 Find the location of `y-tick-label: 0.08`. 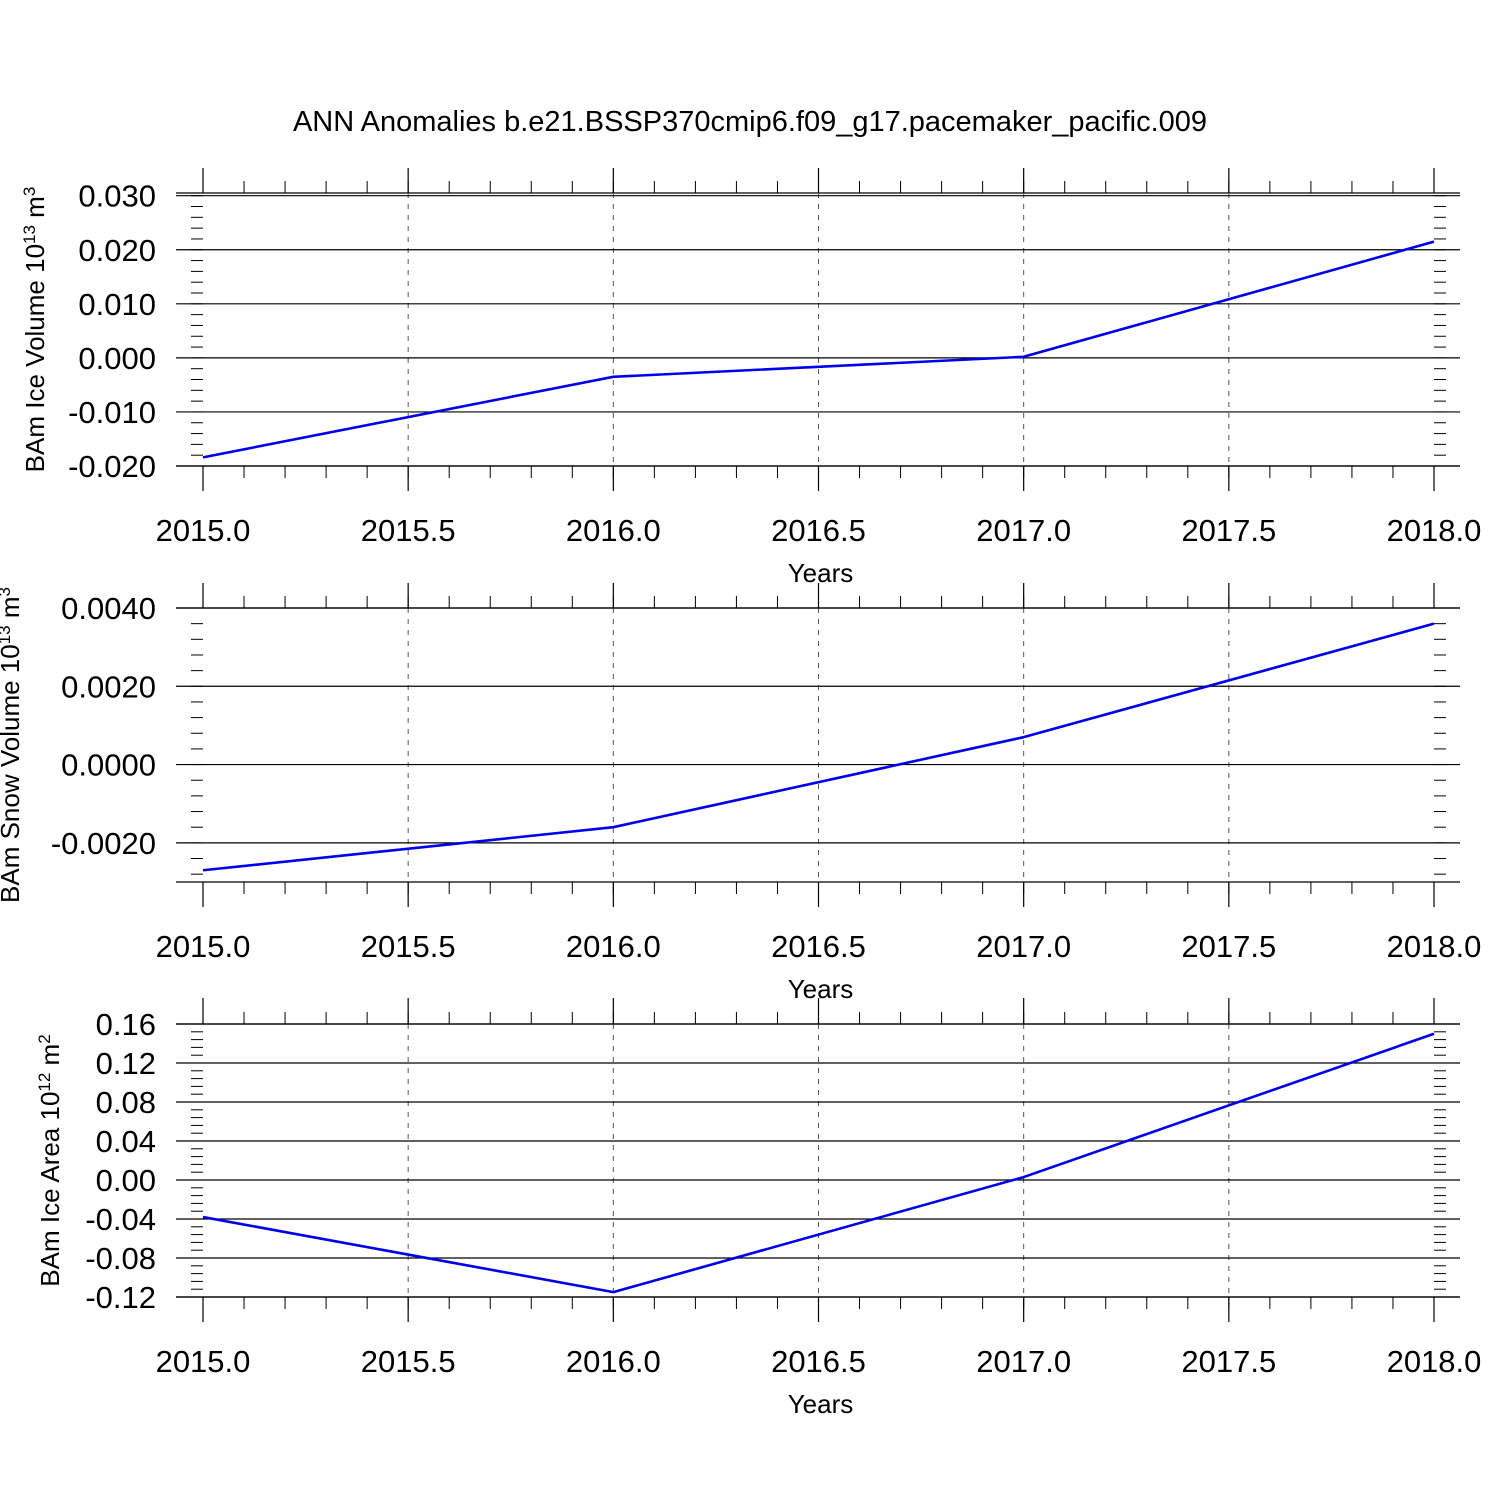

y-tick-label: 0.08 is located at coordinates (126, 1102).